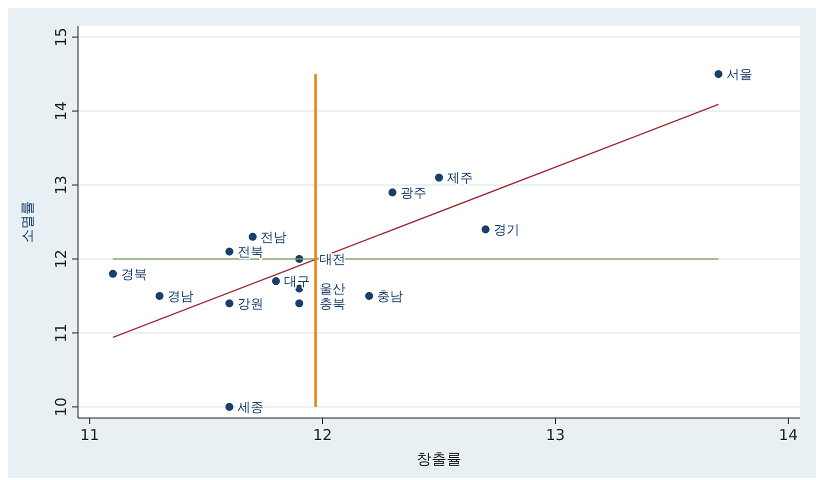  What do you see at coordinates (333, 290) in the screenshot?
I see `annotation: 울산` at bounding box center [333, 290].